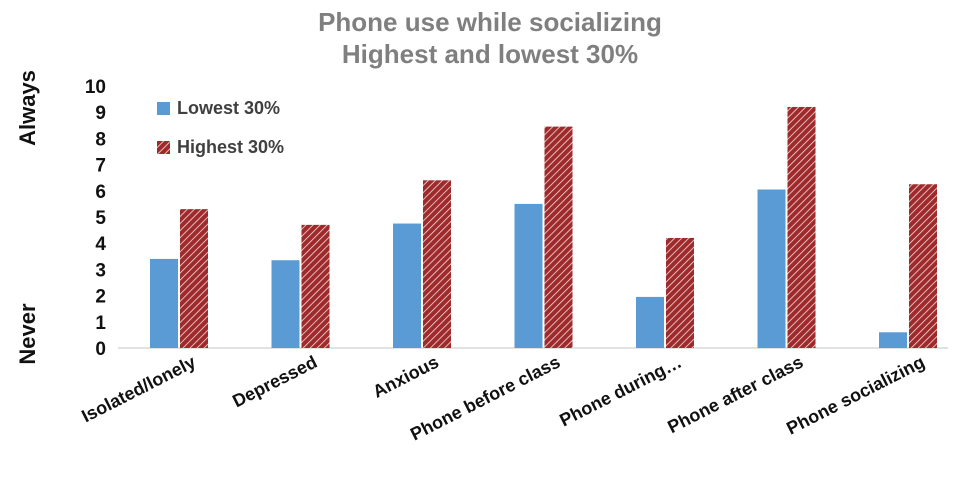  What do you see at coordinates (100, 323) in the screenshot?
I see `y-tick-label: 1` at bounding box center [100, 323].